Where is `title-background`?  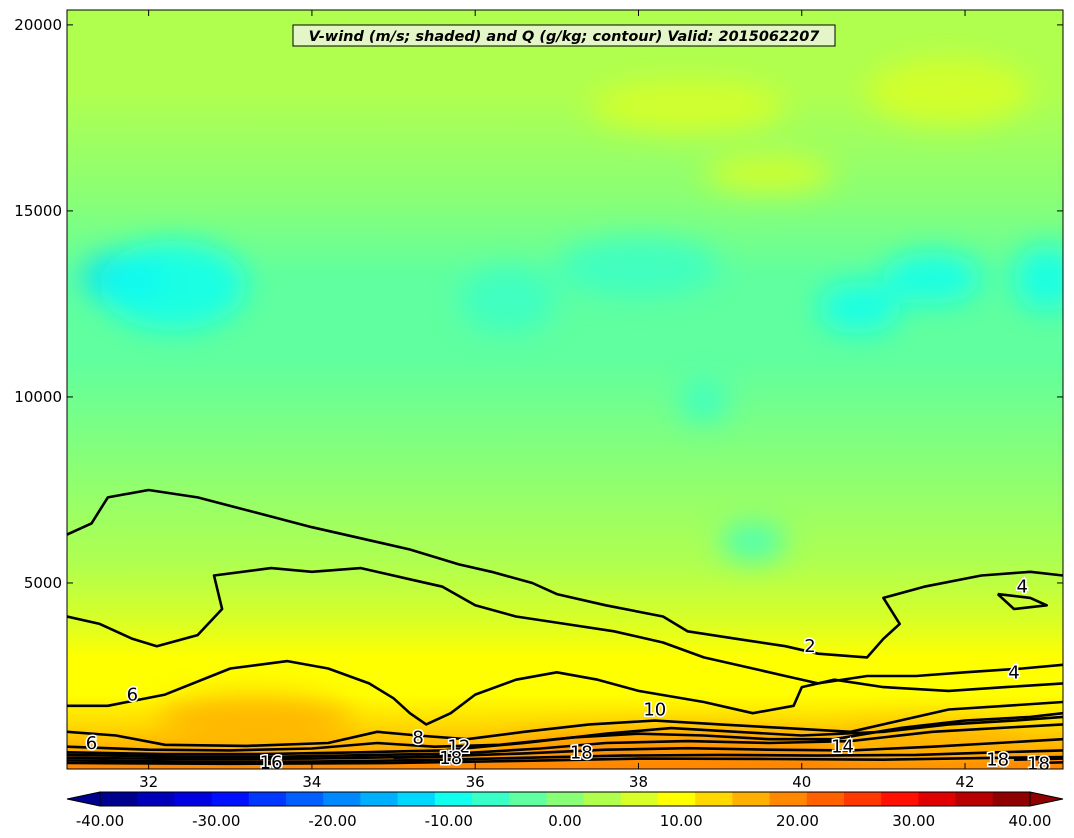
title-background is located at coordinates (564, 35).